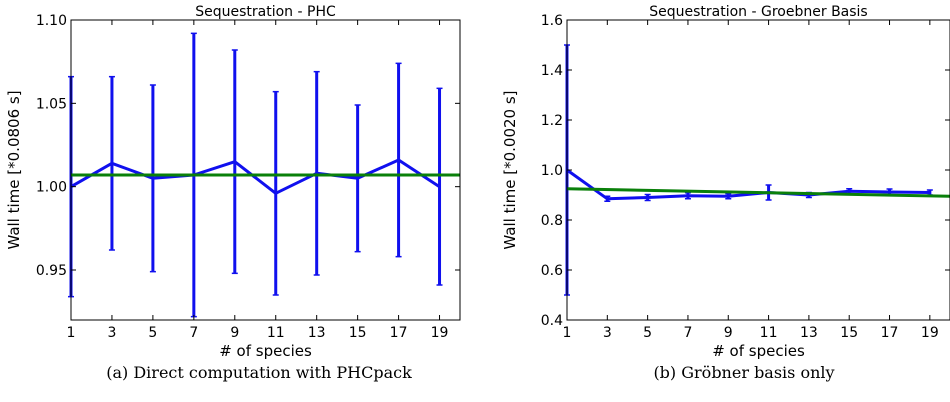 The width and height of the screenshot is (950, 402). What do you see at coordinates (552, 121) in the screenshot?
I see `gb-ytick-label-4: 1.2` at bounding box center [552, 121].